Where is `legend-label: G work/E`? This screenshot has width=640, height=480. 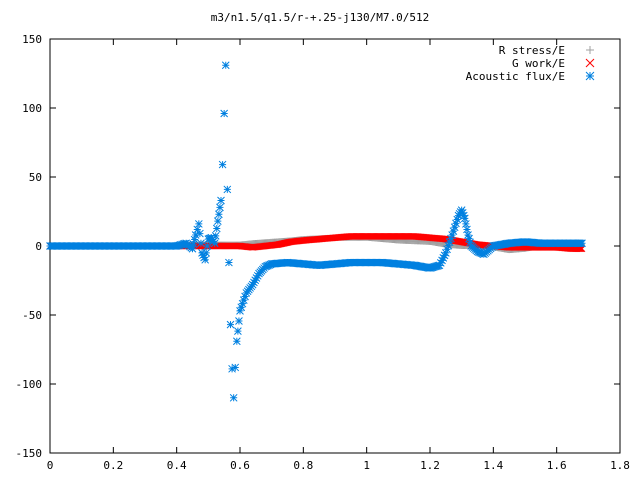
legend-label: G work/E is located at coordinates (538, 63).